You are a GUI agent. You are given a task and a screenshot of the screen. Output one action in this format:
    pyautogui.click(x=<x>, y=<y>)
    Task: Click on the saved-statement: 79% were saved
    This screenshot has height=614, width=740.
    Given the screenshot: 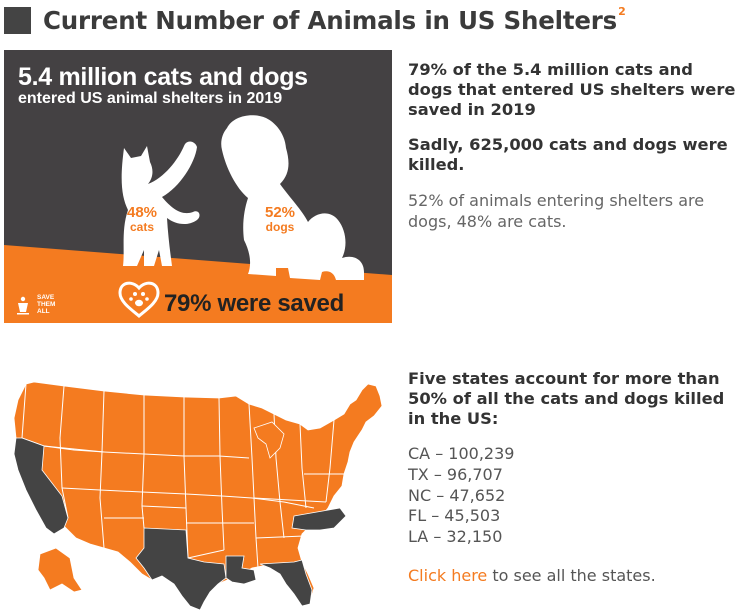 What is the action you would take?
    pyautogui.click(x=254, y=303)
    